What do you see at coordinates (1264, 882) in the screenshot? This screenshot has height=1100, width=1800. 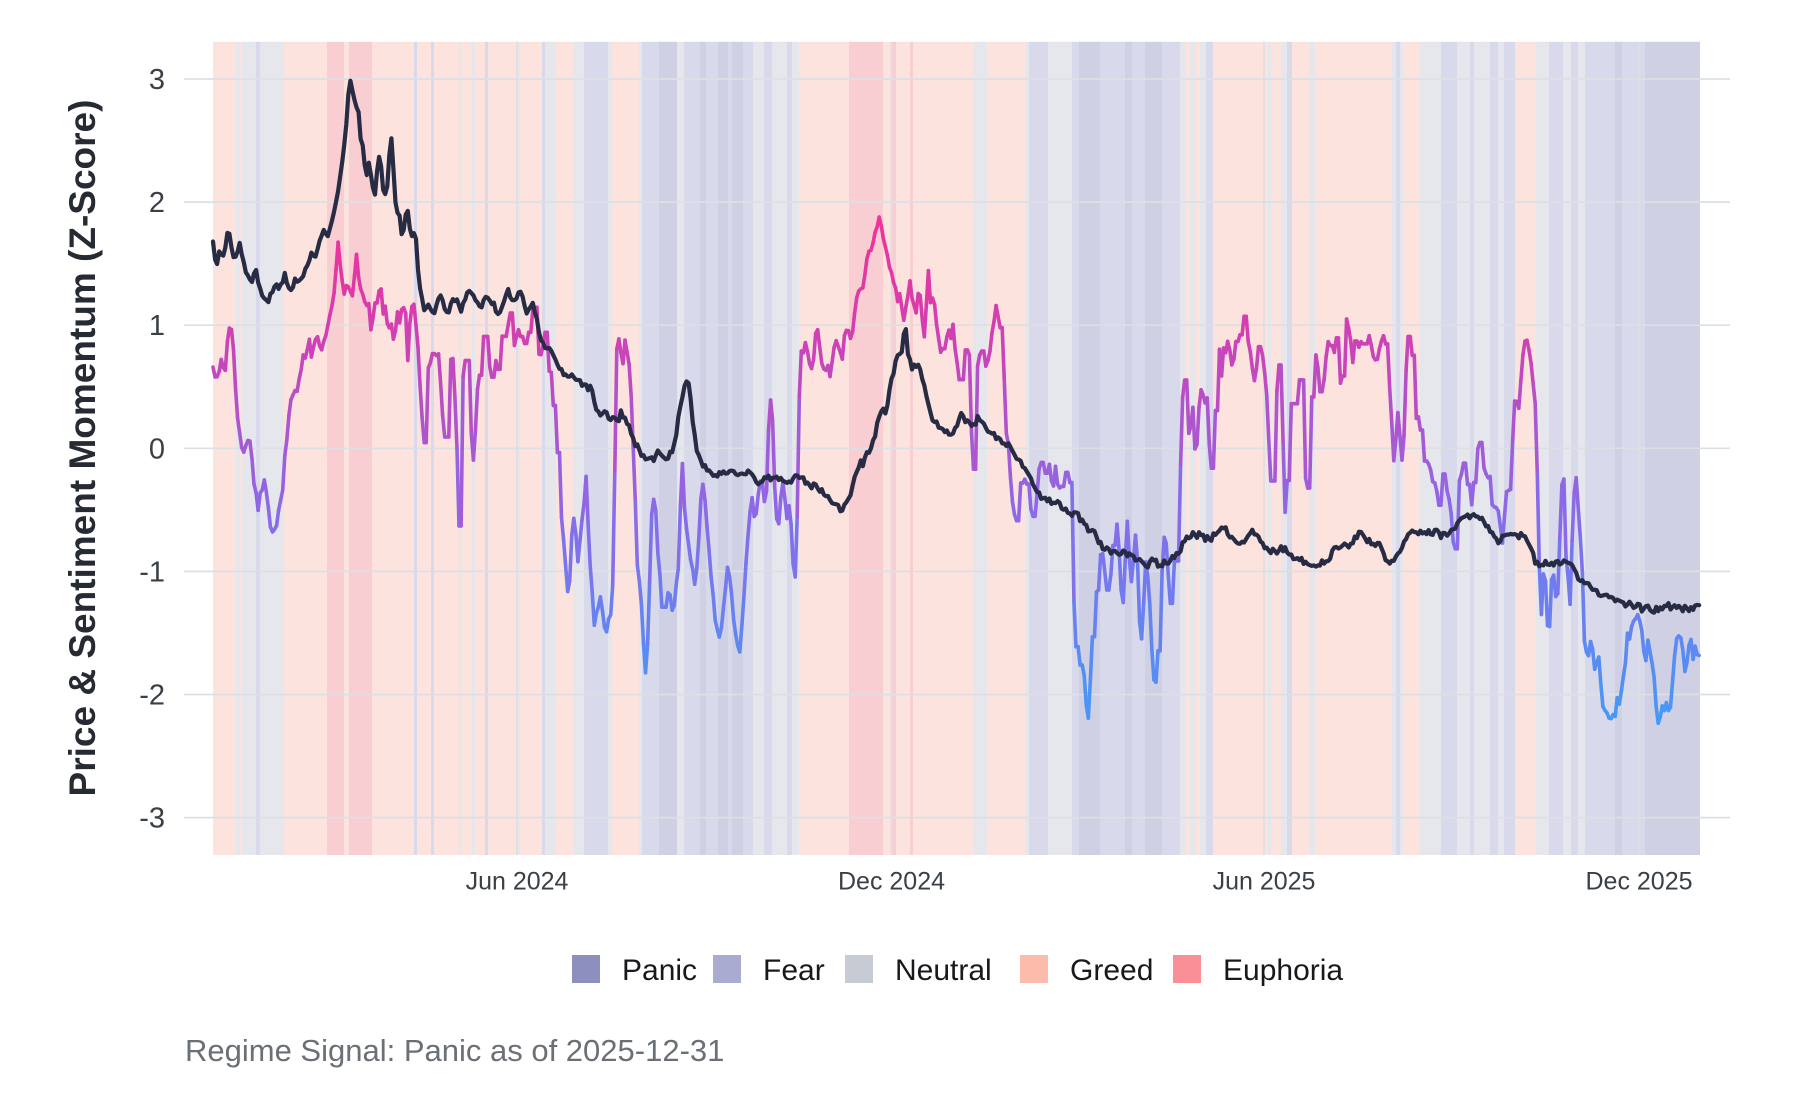 I see `svg-text: Jun 2025` at bounding box center [1264, 882].